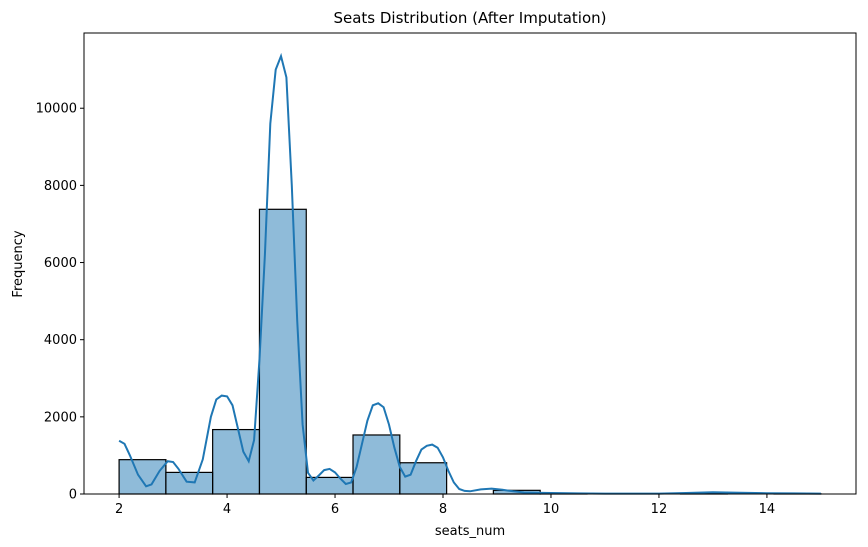 The height and width of the screenshot is (547, 868). Describe the element at coordinates (767, 509) in the screenshot. I see `x-tick-label: 14` at that location.